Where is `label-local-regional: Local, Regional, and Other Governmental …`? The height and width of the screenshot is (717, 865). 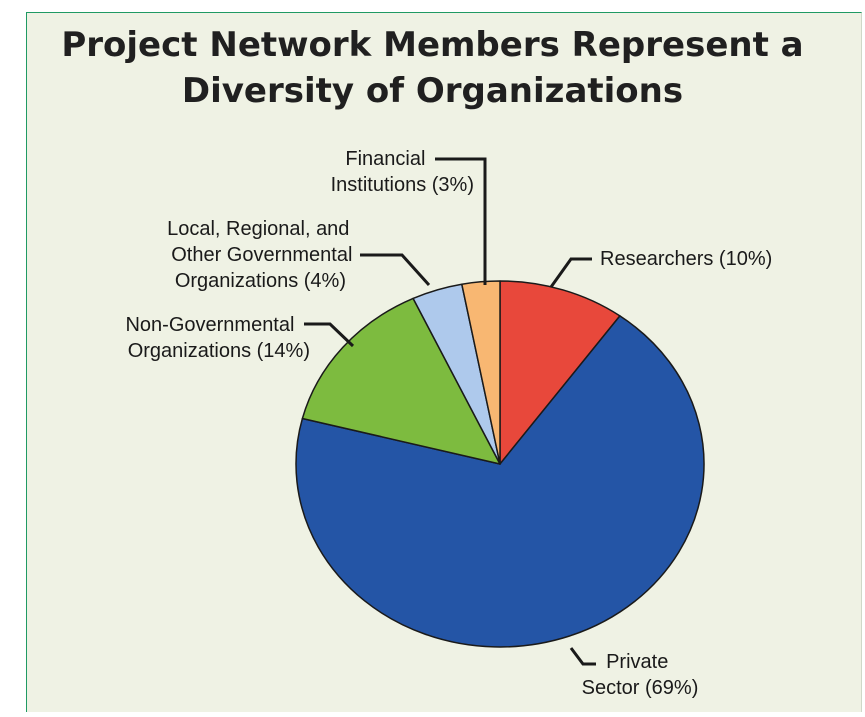
label-local-regional: Local, Regional, and Other Governmental … is located at coordinates (262, 255).